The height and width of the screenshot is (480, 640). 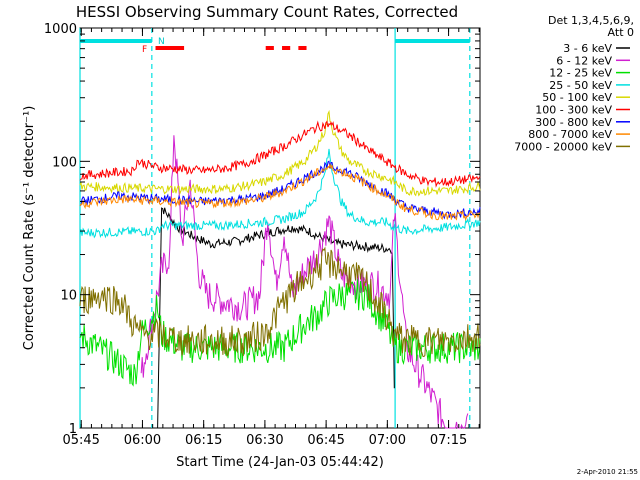 What do you see at coordinates (80, 440) in the screenshot?
I see `x-tick-label: 05:45` at bounding box center [80, 440].